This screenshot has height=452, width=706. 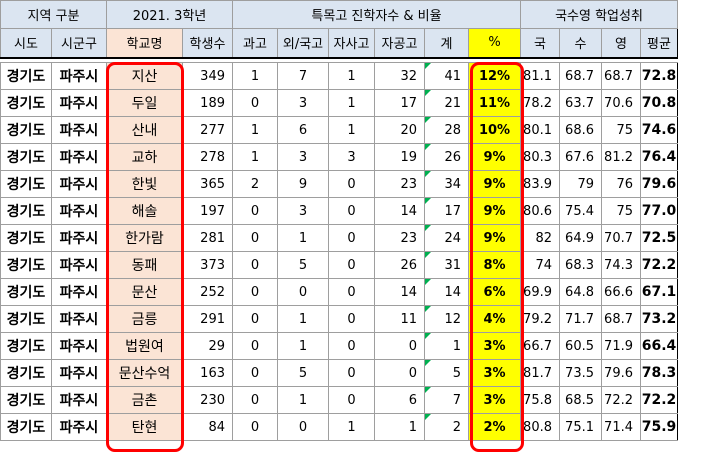 I want to click on korean-score-cell: 83.9, so click(x=540, y=184).